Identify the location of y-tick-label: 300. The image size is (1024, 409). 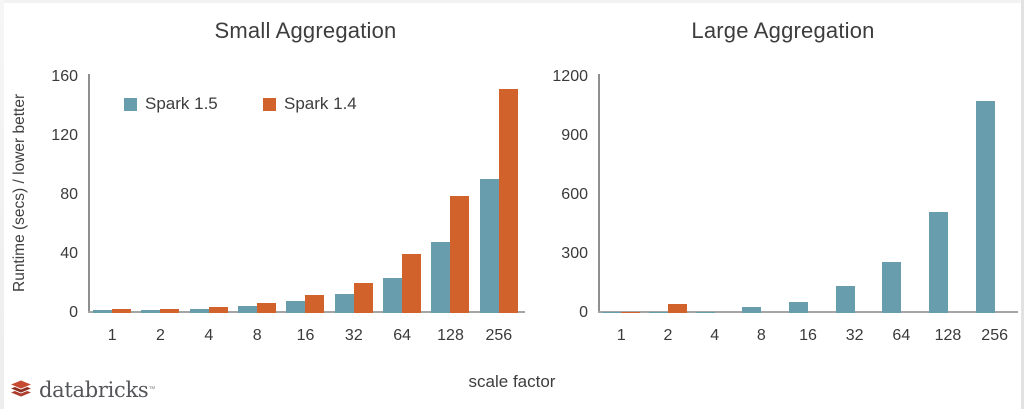
(574, 253).